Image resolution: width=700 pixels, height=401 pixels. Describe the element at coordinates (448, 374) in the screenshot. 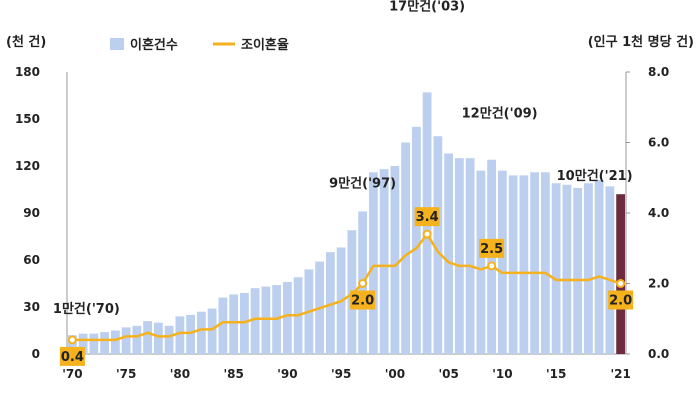

I see `x-tick-label: '05` at that location.